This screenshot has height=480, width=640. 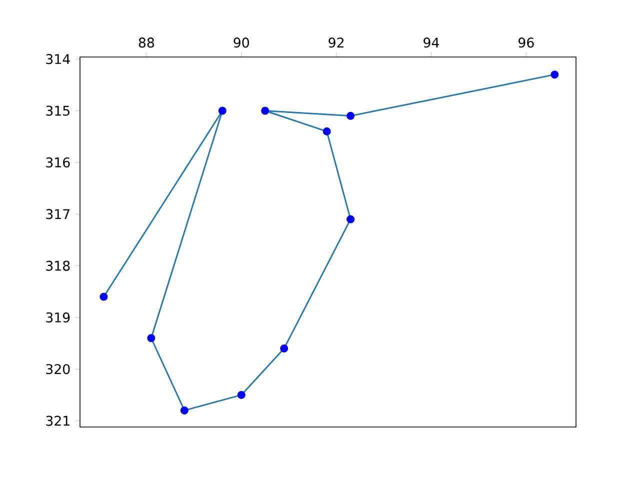 I want to click on x-tick-label: 90, so click(x=241, y=43).